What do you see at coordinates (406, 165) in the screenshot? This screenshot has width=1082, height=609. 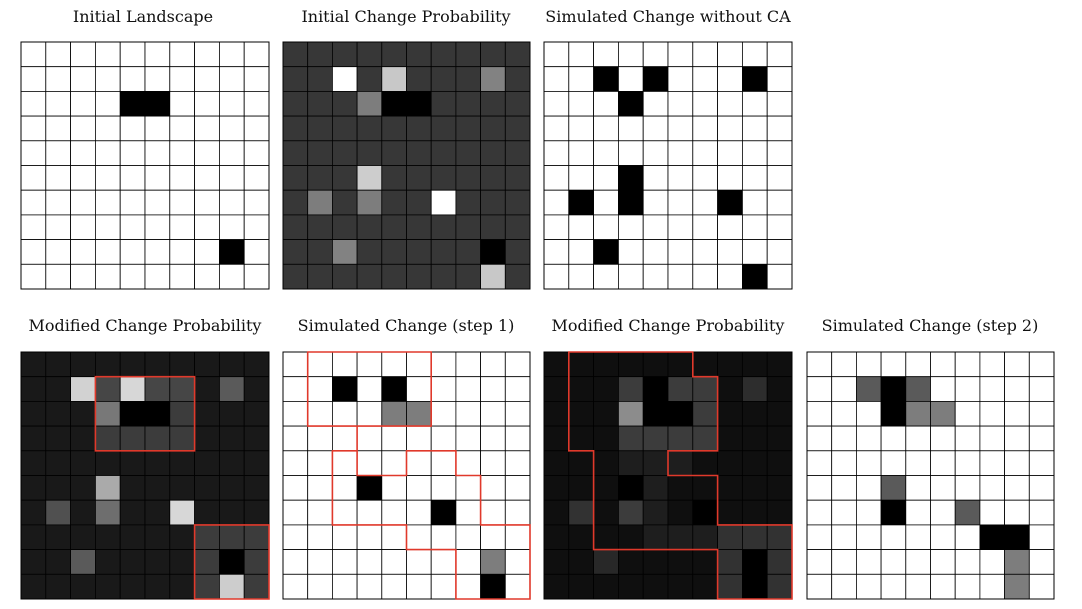 I see `grid-border` at bounding box center [406, 165].